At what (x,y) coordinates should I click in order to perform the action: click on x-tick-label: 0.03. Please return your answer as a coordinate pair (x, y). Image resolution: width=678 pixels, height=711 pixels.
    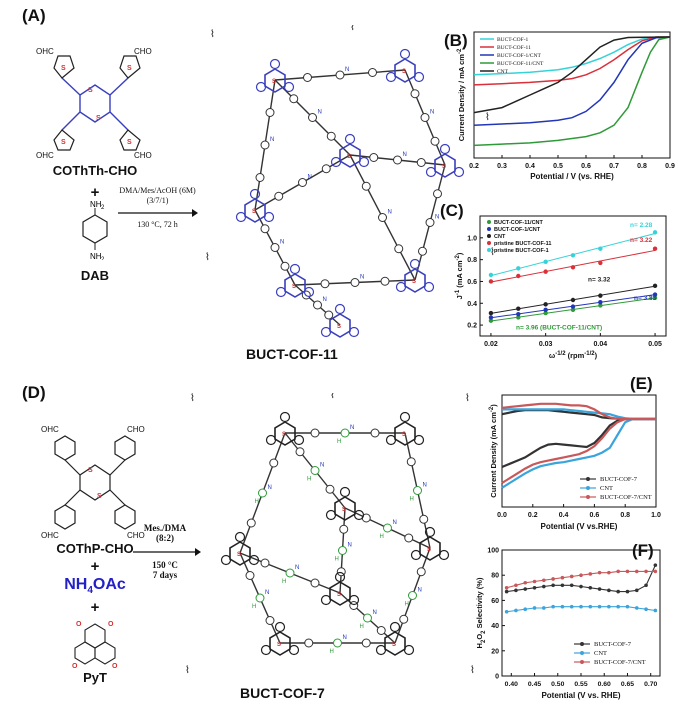
    Looking at the image, I should click on (546, 344).